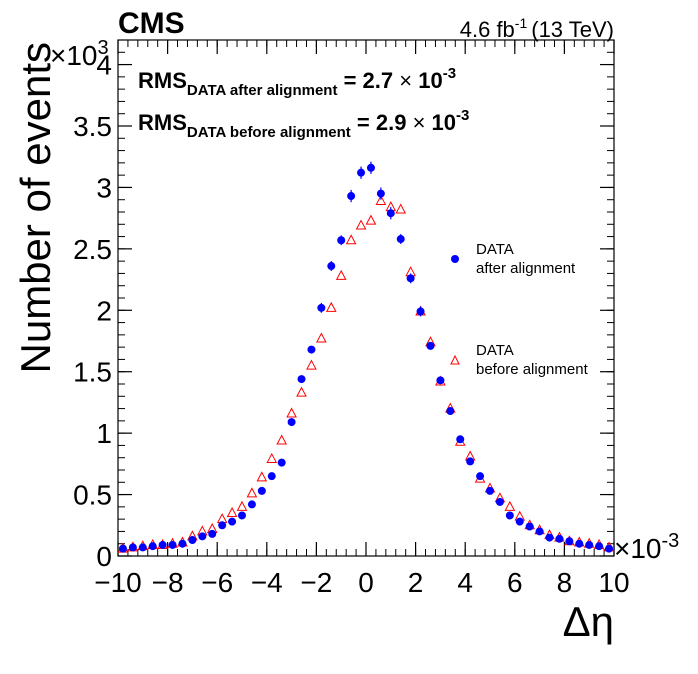 The image size is (698, 674). I want to click on x-tick-label: 6, so click(515, 582).